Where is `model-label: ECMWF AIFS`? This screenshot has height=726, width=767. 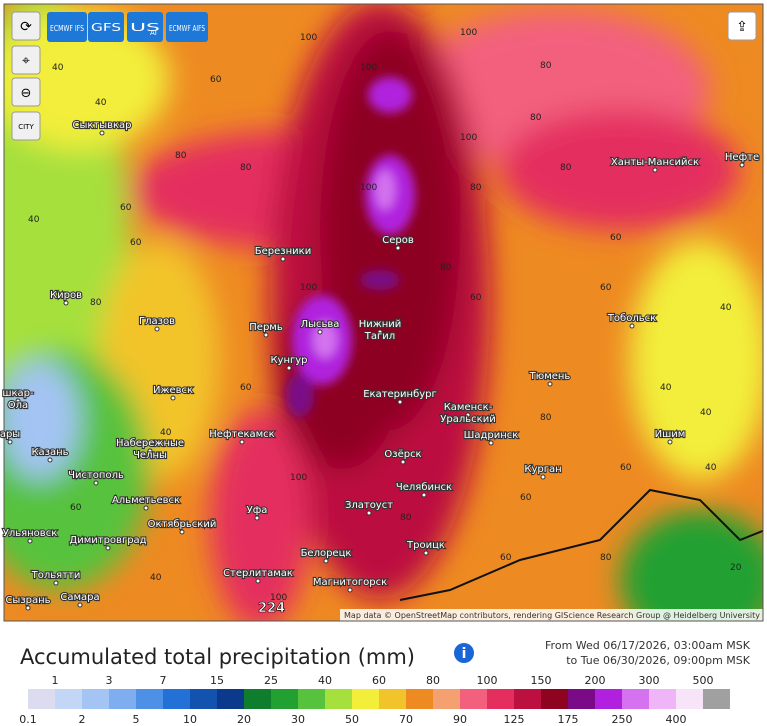
model-label: ECMWF AIFS is located at coordinates (187, 28).